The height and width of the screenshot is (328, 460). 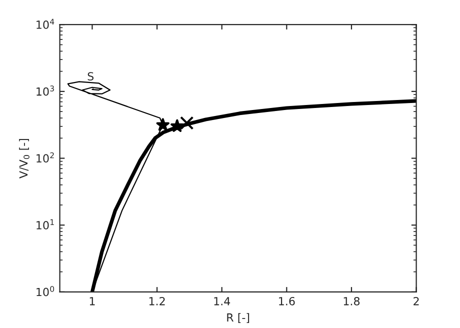 I want to click on y-tick-label: 10$^{2}$, so click(x=45, y=157).